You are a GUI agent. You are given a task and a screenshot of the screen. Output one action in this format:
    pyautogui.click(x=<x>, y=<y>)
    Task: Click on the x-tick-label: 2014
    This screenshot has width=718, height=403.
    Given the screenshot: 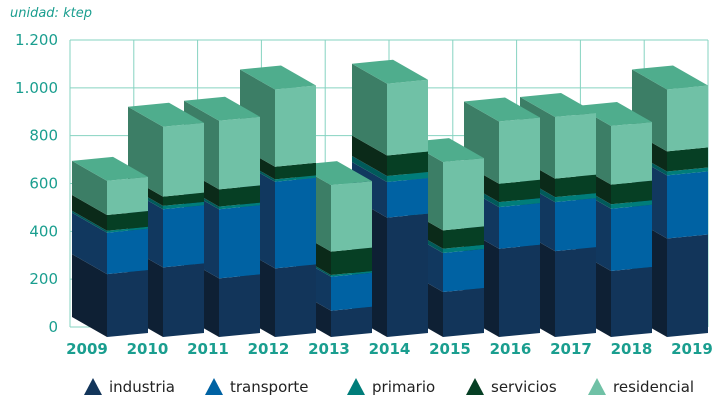 What is the action you would take?
    pyautogui.click(x=390, y=349)
    